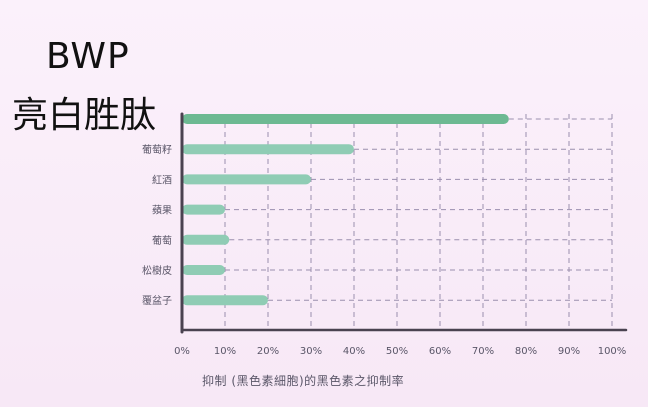 This screenshot has width=648, height=407. I want to click on category-label: 松樹皮, so click(157, 270).